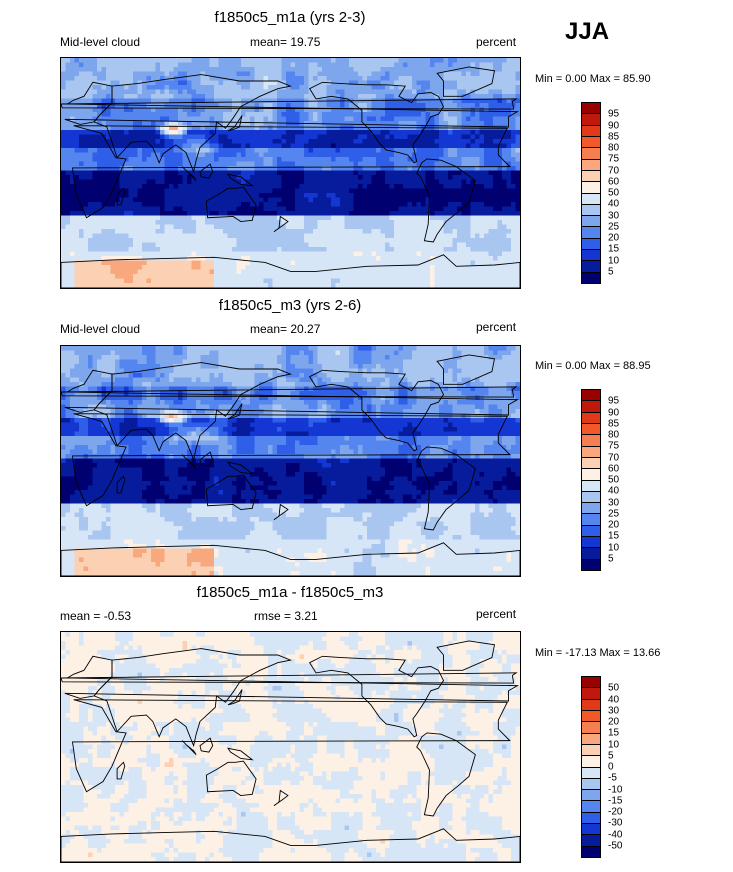 This screenshot has height=872, width=733. Describe the element at coordinates (614, 159) in the screenshot. I see `colorbar-tick-label: 75` at that location.